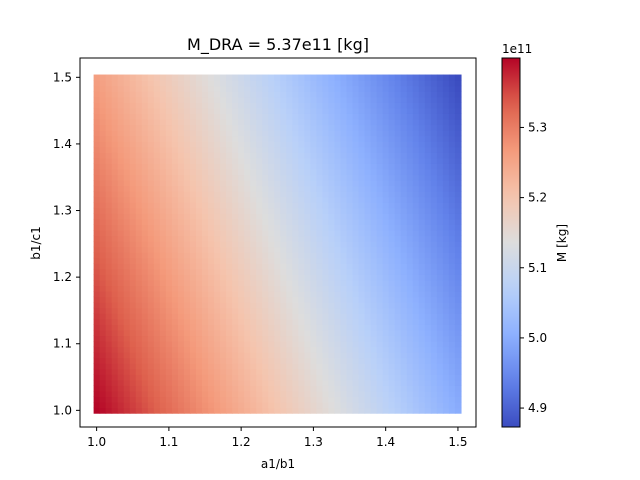  Describe the element at coordinates (62, 277) in the screenshot. I see `y-tick-label: 1.2` at that location.